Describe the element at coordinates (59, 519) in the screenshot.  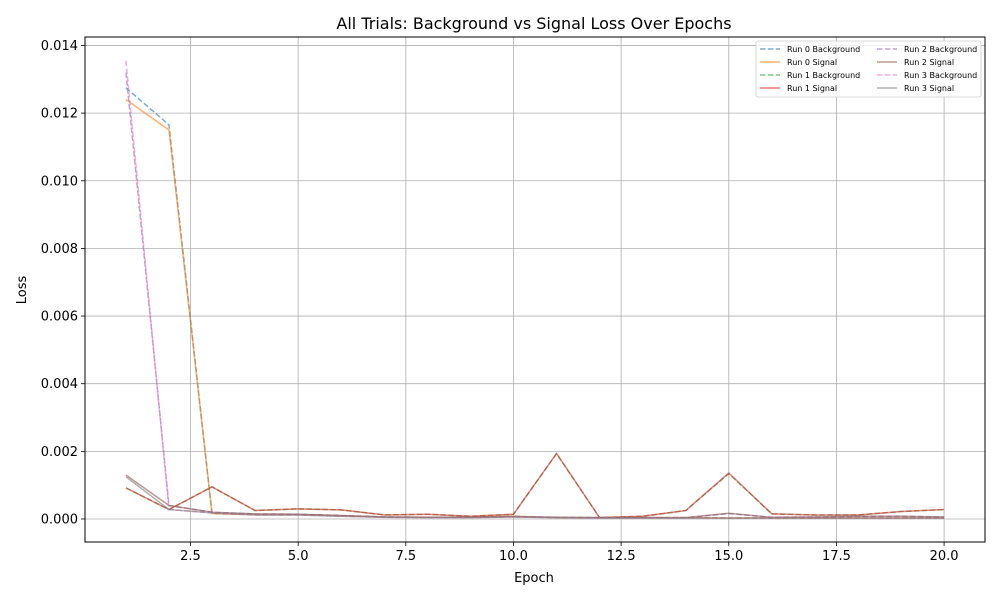
I see `y-tick-label: 0.000` at that location.